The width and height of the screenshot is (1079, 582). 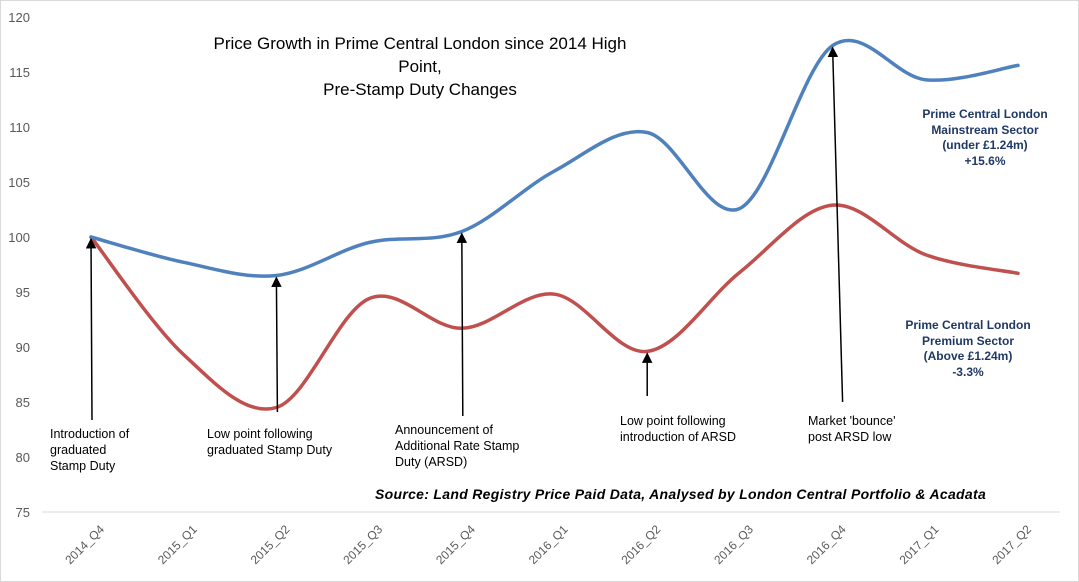 What do you see at coordinates (19, 72) in the screenshot?
I see `y-tick-label: 115` at bounding box center [19, 72].